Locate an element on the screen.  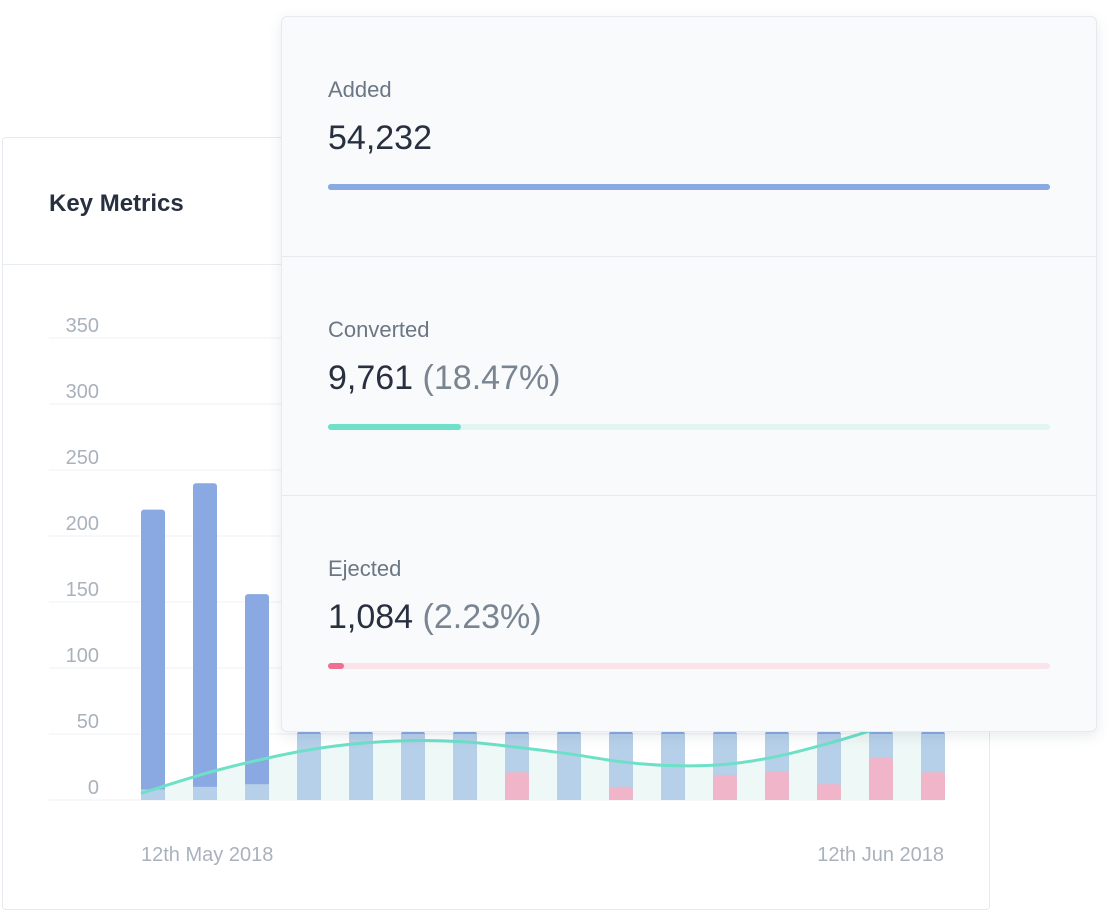
y-tick-label: 300 is located at coordinates (82, 392).